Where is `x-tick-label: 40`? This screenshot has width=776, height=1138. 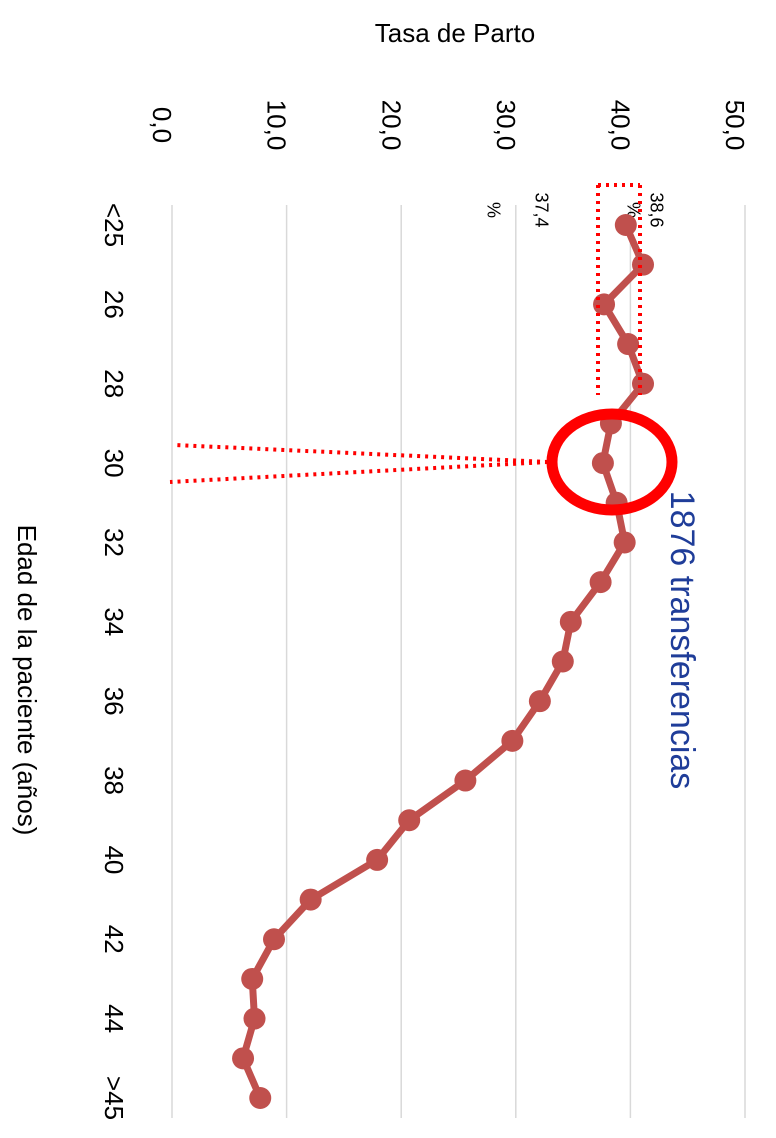
x-tick-label: 40 is located at coordinates (114, 859).